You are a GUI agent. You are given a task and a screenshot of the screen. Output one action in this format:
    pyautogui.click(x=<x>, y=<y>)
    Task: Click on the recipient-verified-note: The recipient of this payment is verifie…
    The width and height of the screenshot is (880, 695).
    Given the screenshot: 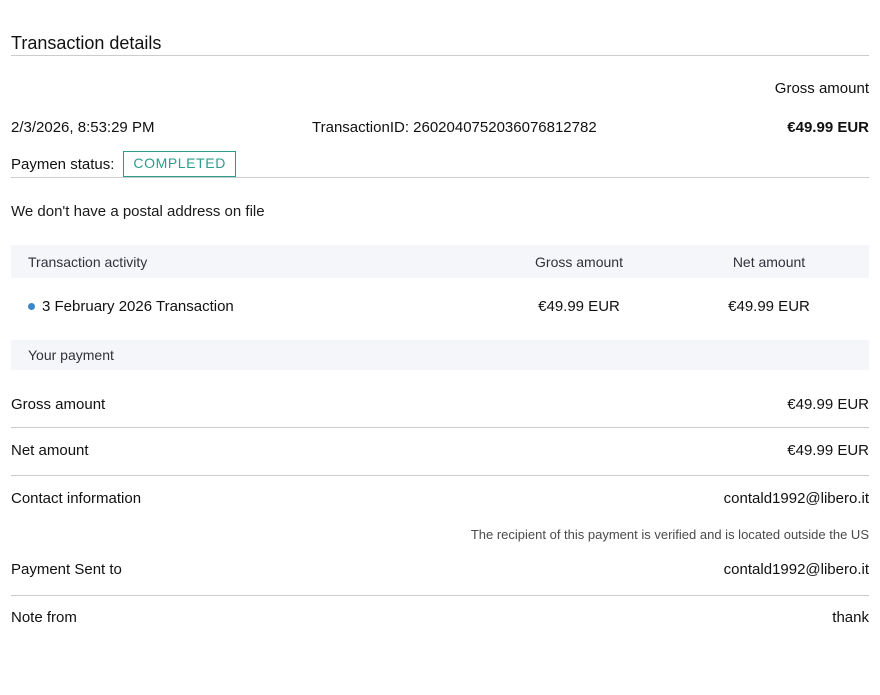 What is the action you would take?
    pyautogui.click(x=669, y=534)
    